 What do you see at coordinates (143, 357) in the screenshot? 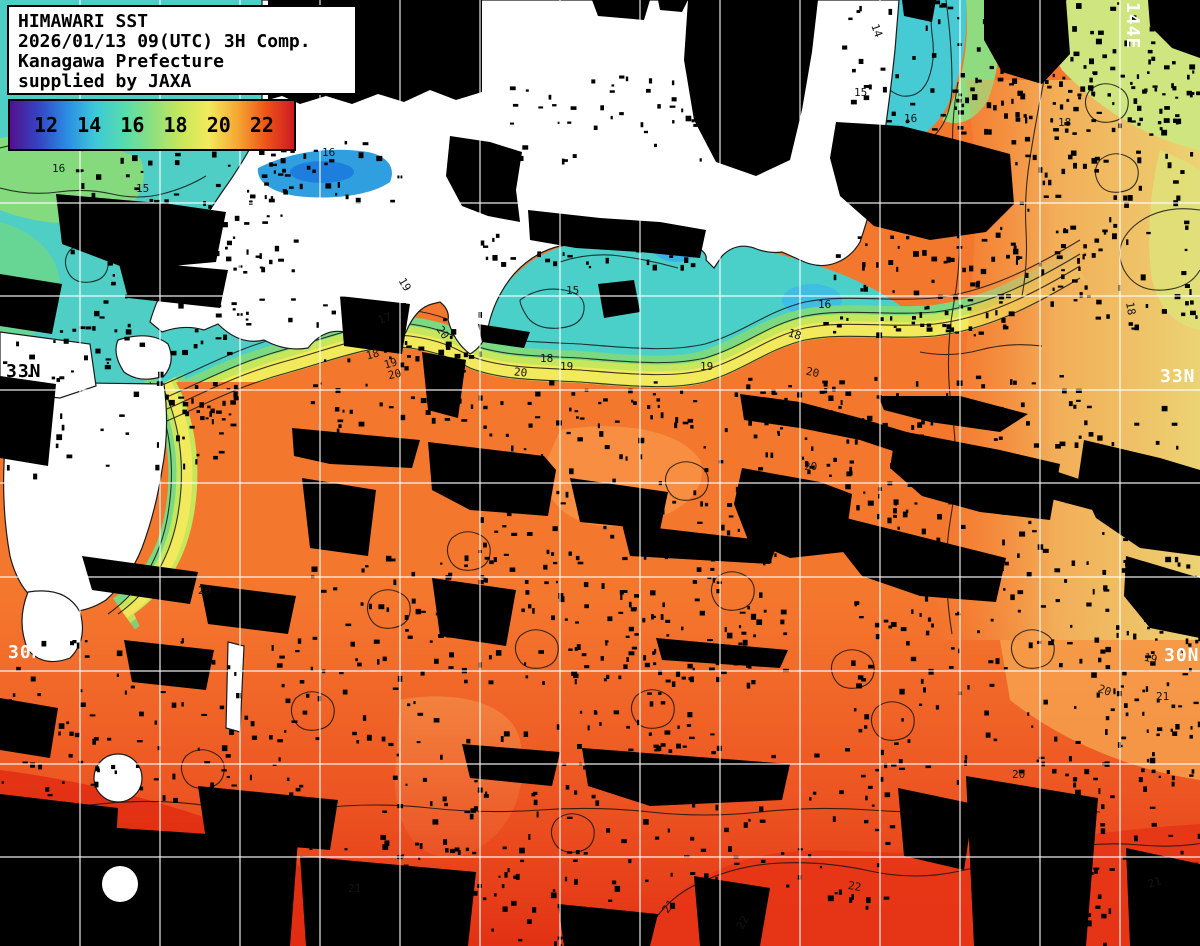
I see `land-nw-kyushu` at bounding box center [143, 357].